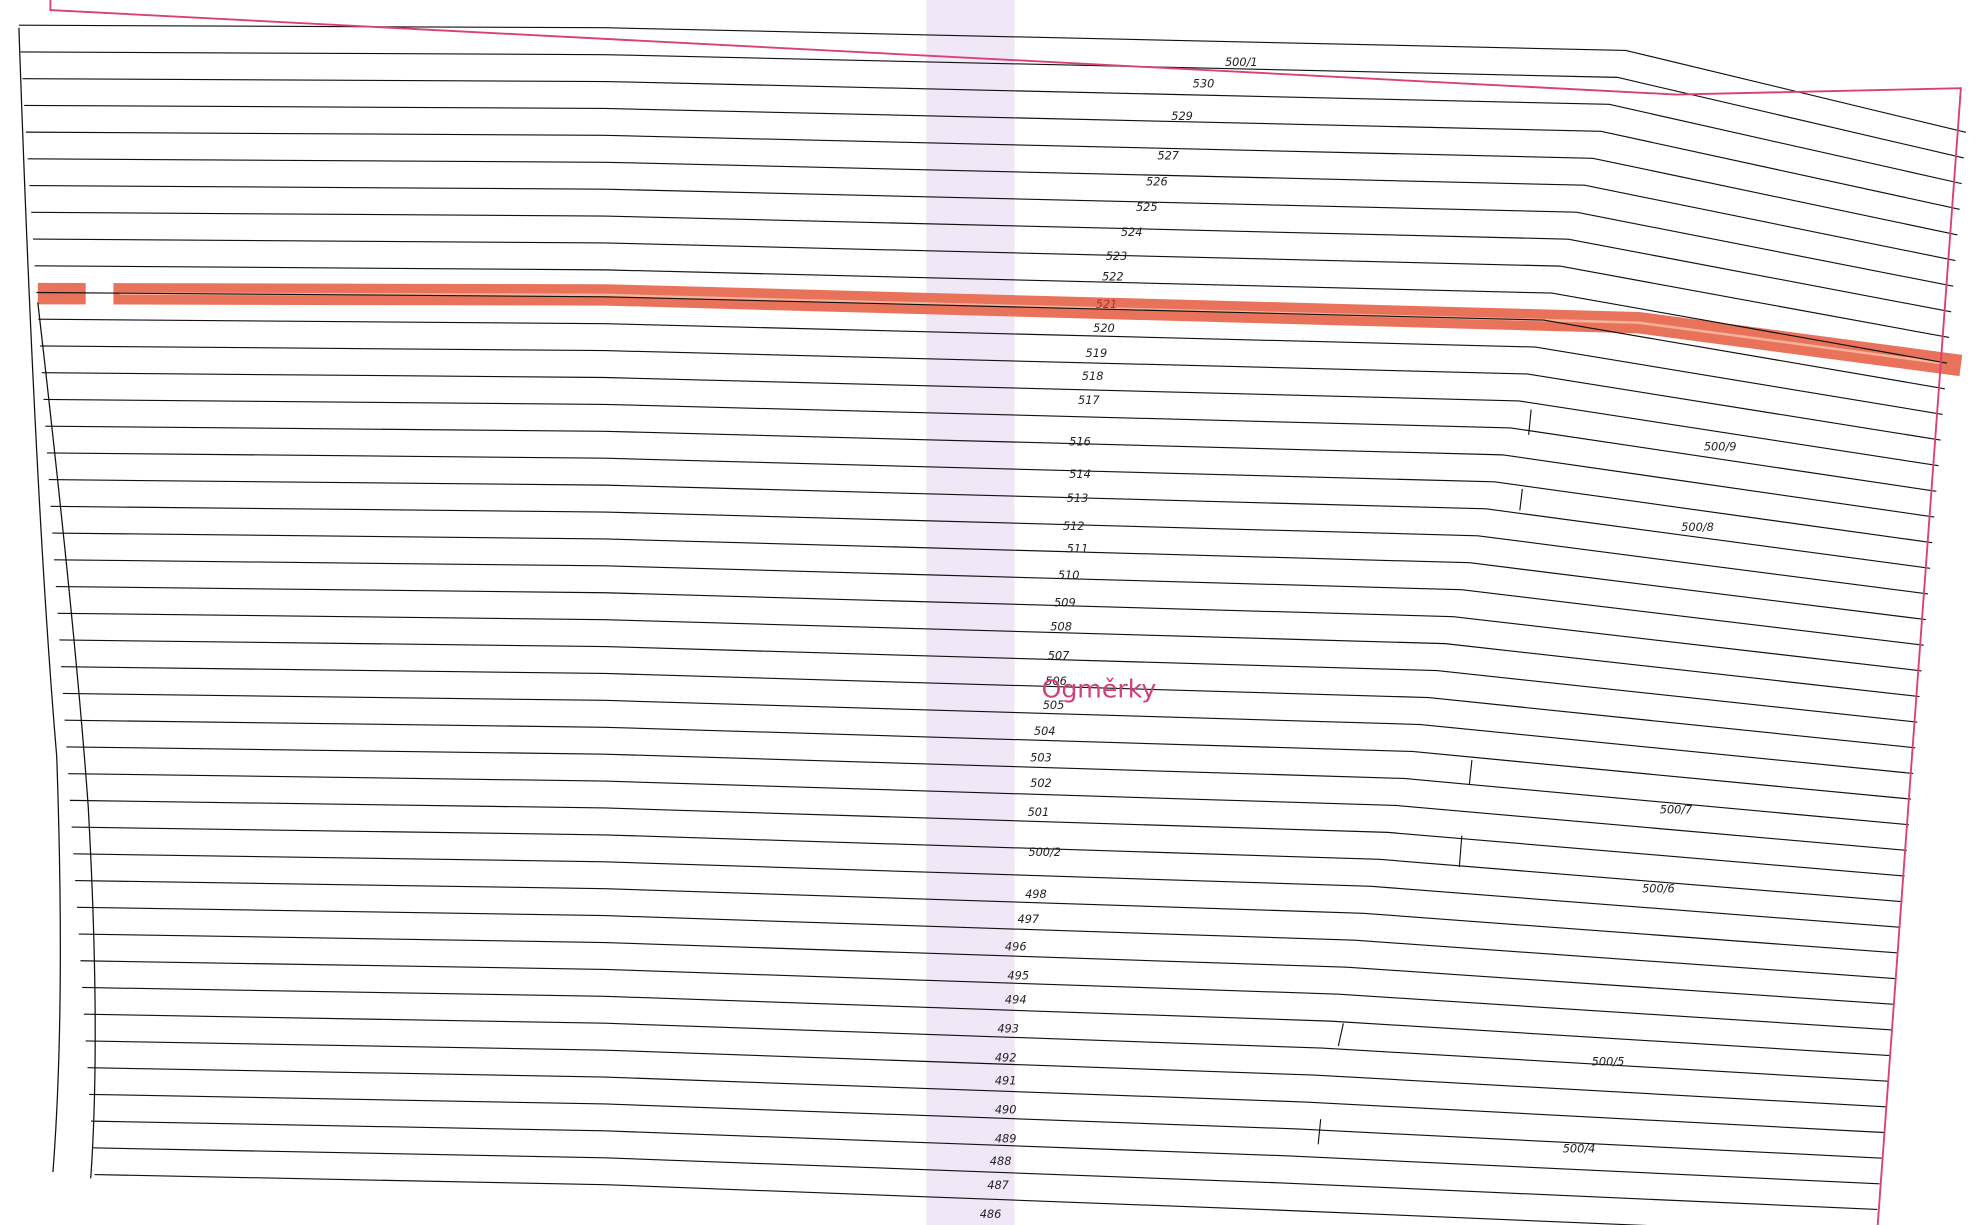 This screenshot has width=1976, height=1225. What do you see at coordinates (1078, 498) in the screenshot?
I see `parcel-label: 513` at bounding box center [1078, 498].